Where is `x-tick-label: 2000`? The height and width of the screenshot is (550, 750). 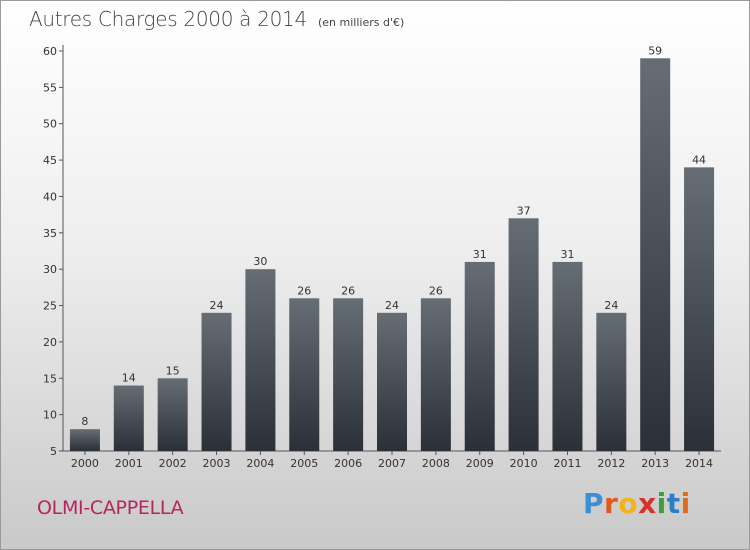
x-tick-label: 2000 is located at coordinates (85, 463).